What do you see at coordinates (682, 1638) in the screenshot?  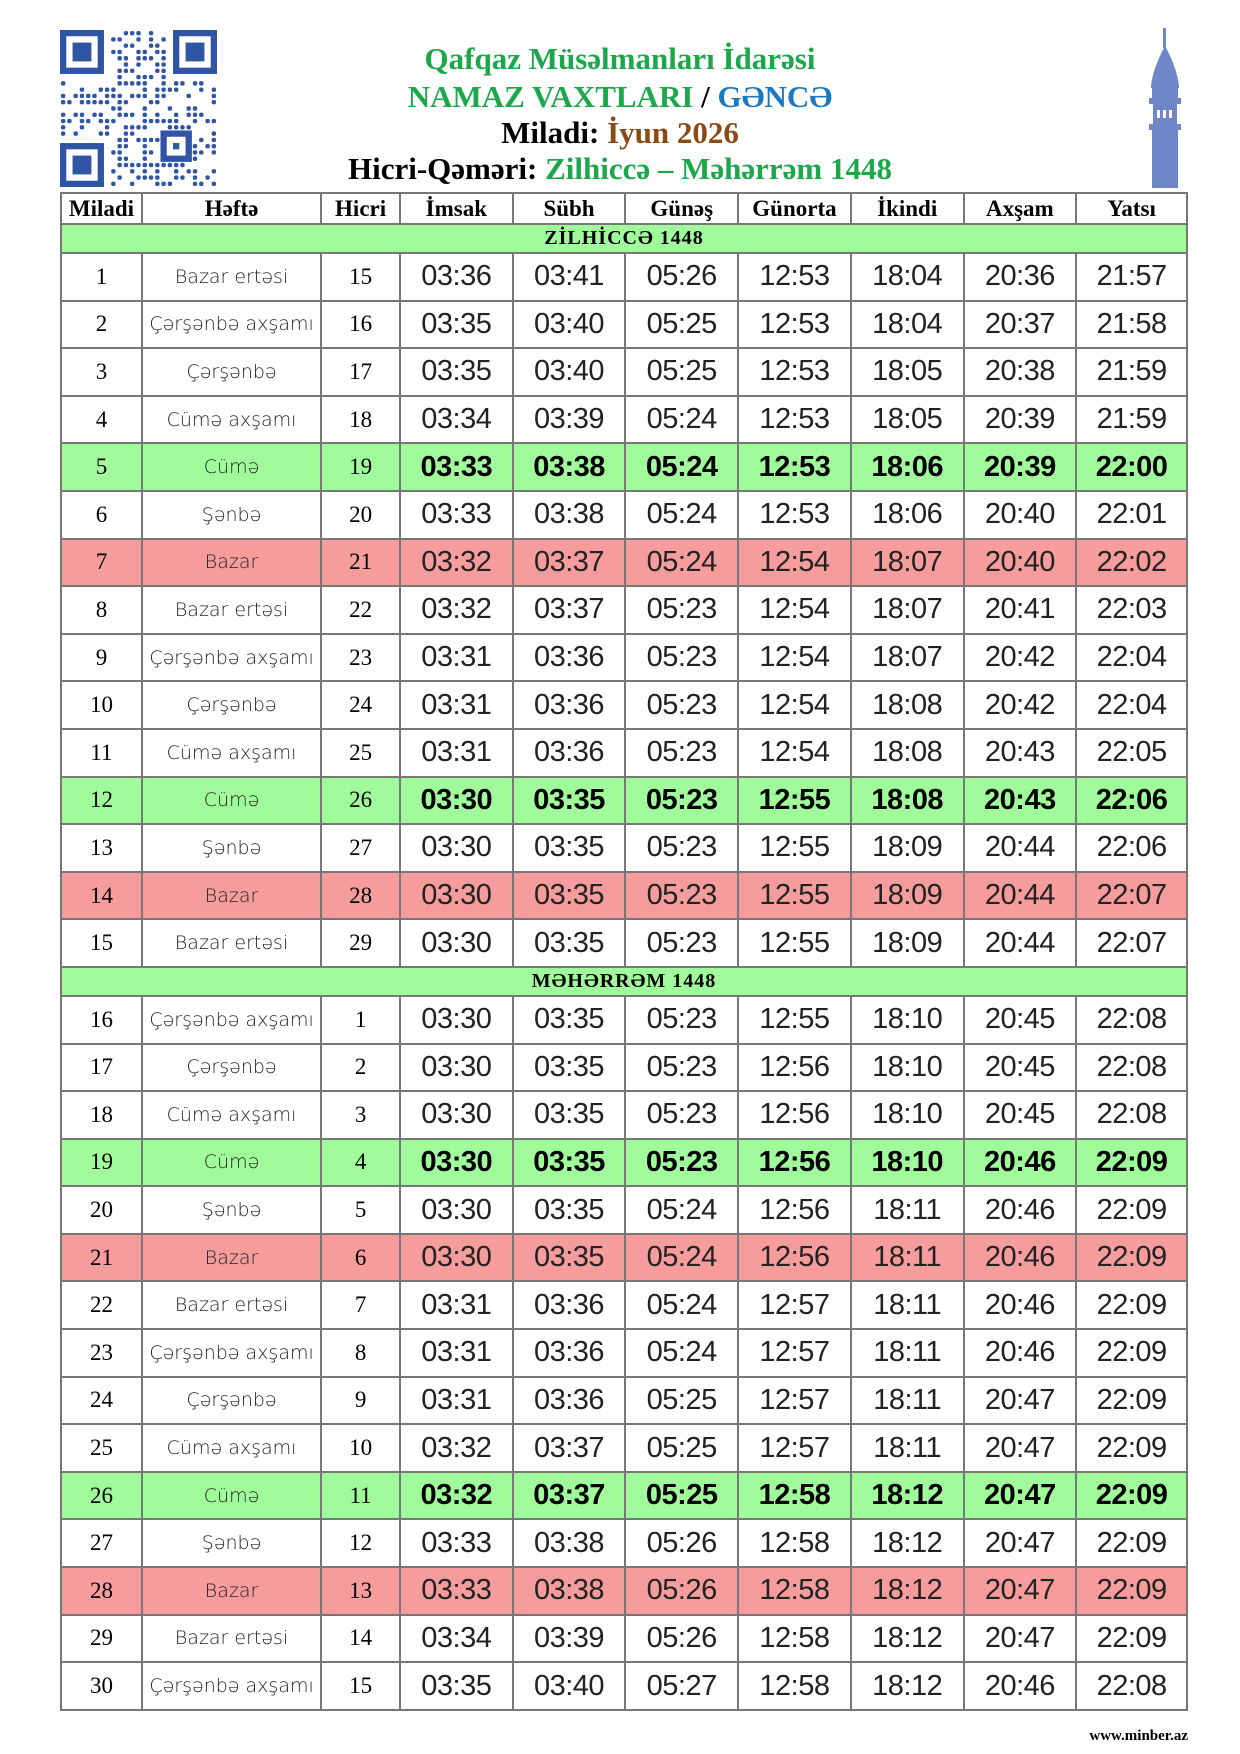 I see `gunes-cell: 05:26` at bounding box center [682, 1638].